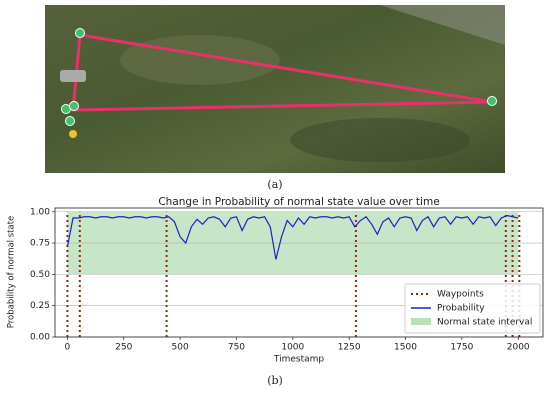 The image size is (550, 397). I want to click on legend-swatch, so click(421, 321).